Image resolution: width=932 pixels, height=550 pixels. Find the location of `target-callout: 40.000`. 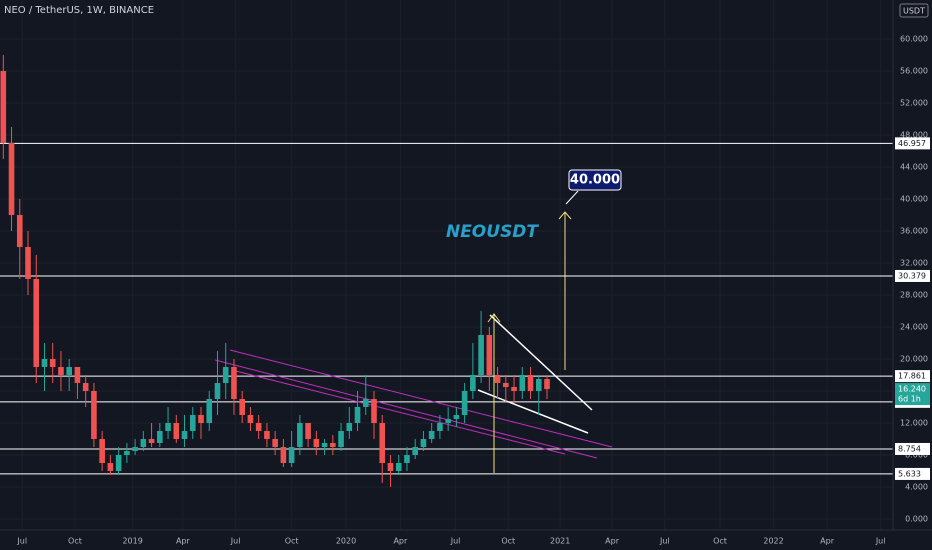

target-callout: 40.000 is located at coordinates (595, 180).